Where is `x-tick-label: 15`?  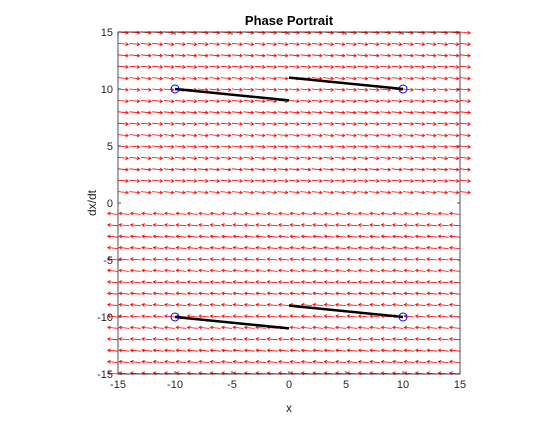 x-tick-label: 15 is located at coordinates (460, 385).